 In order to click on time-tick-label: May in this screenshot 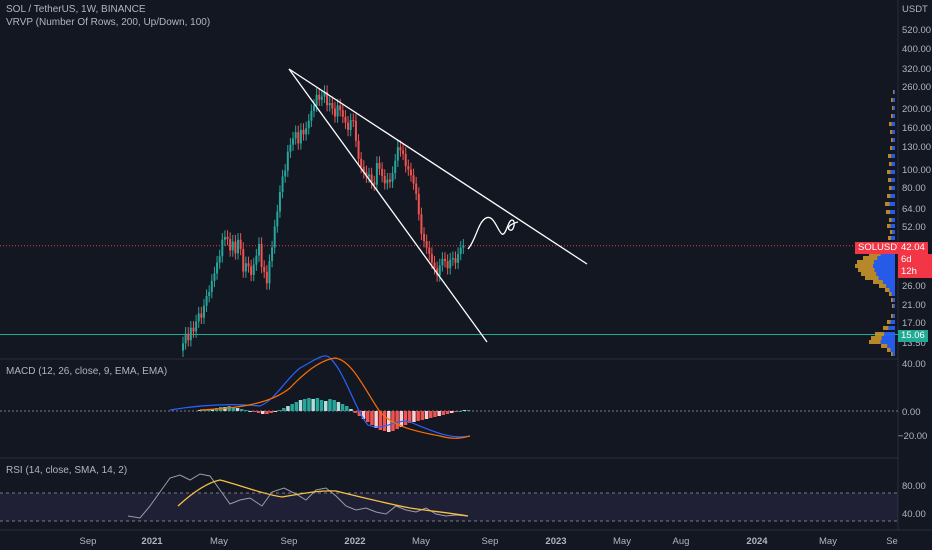, I will do `click(622, 541)`.